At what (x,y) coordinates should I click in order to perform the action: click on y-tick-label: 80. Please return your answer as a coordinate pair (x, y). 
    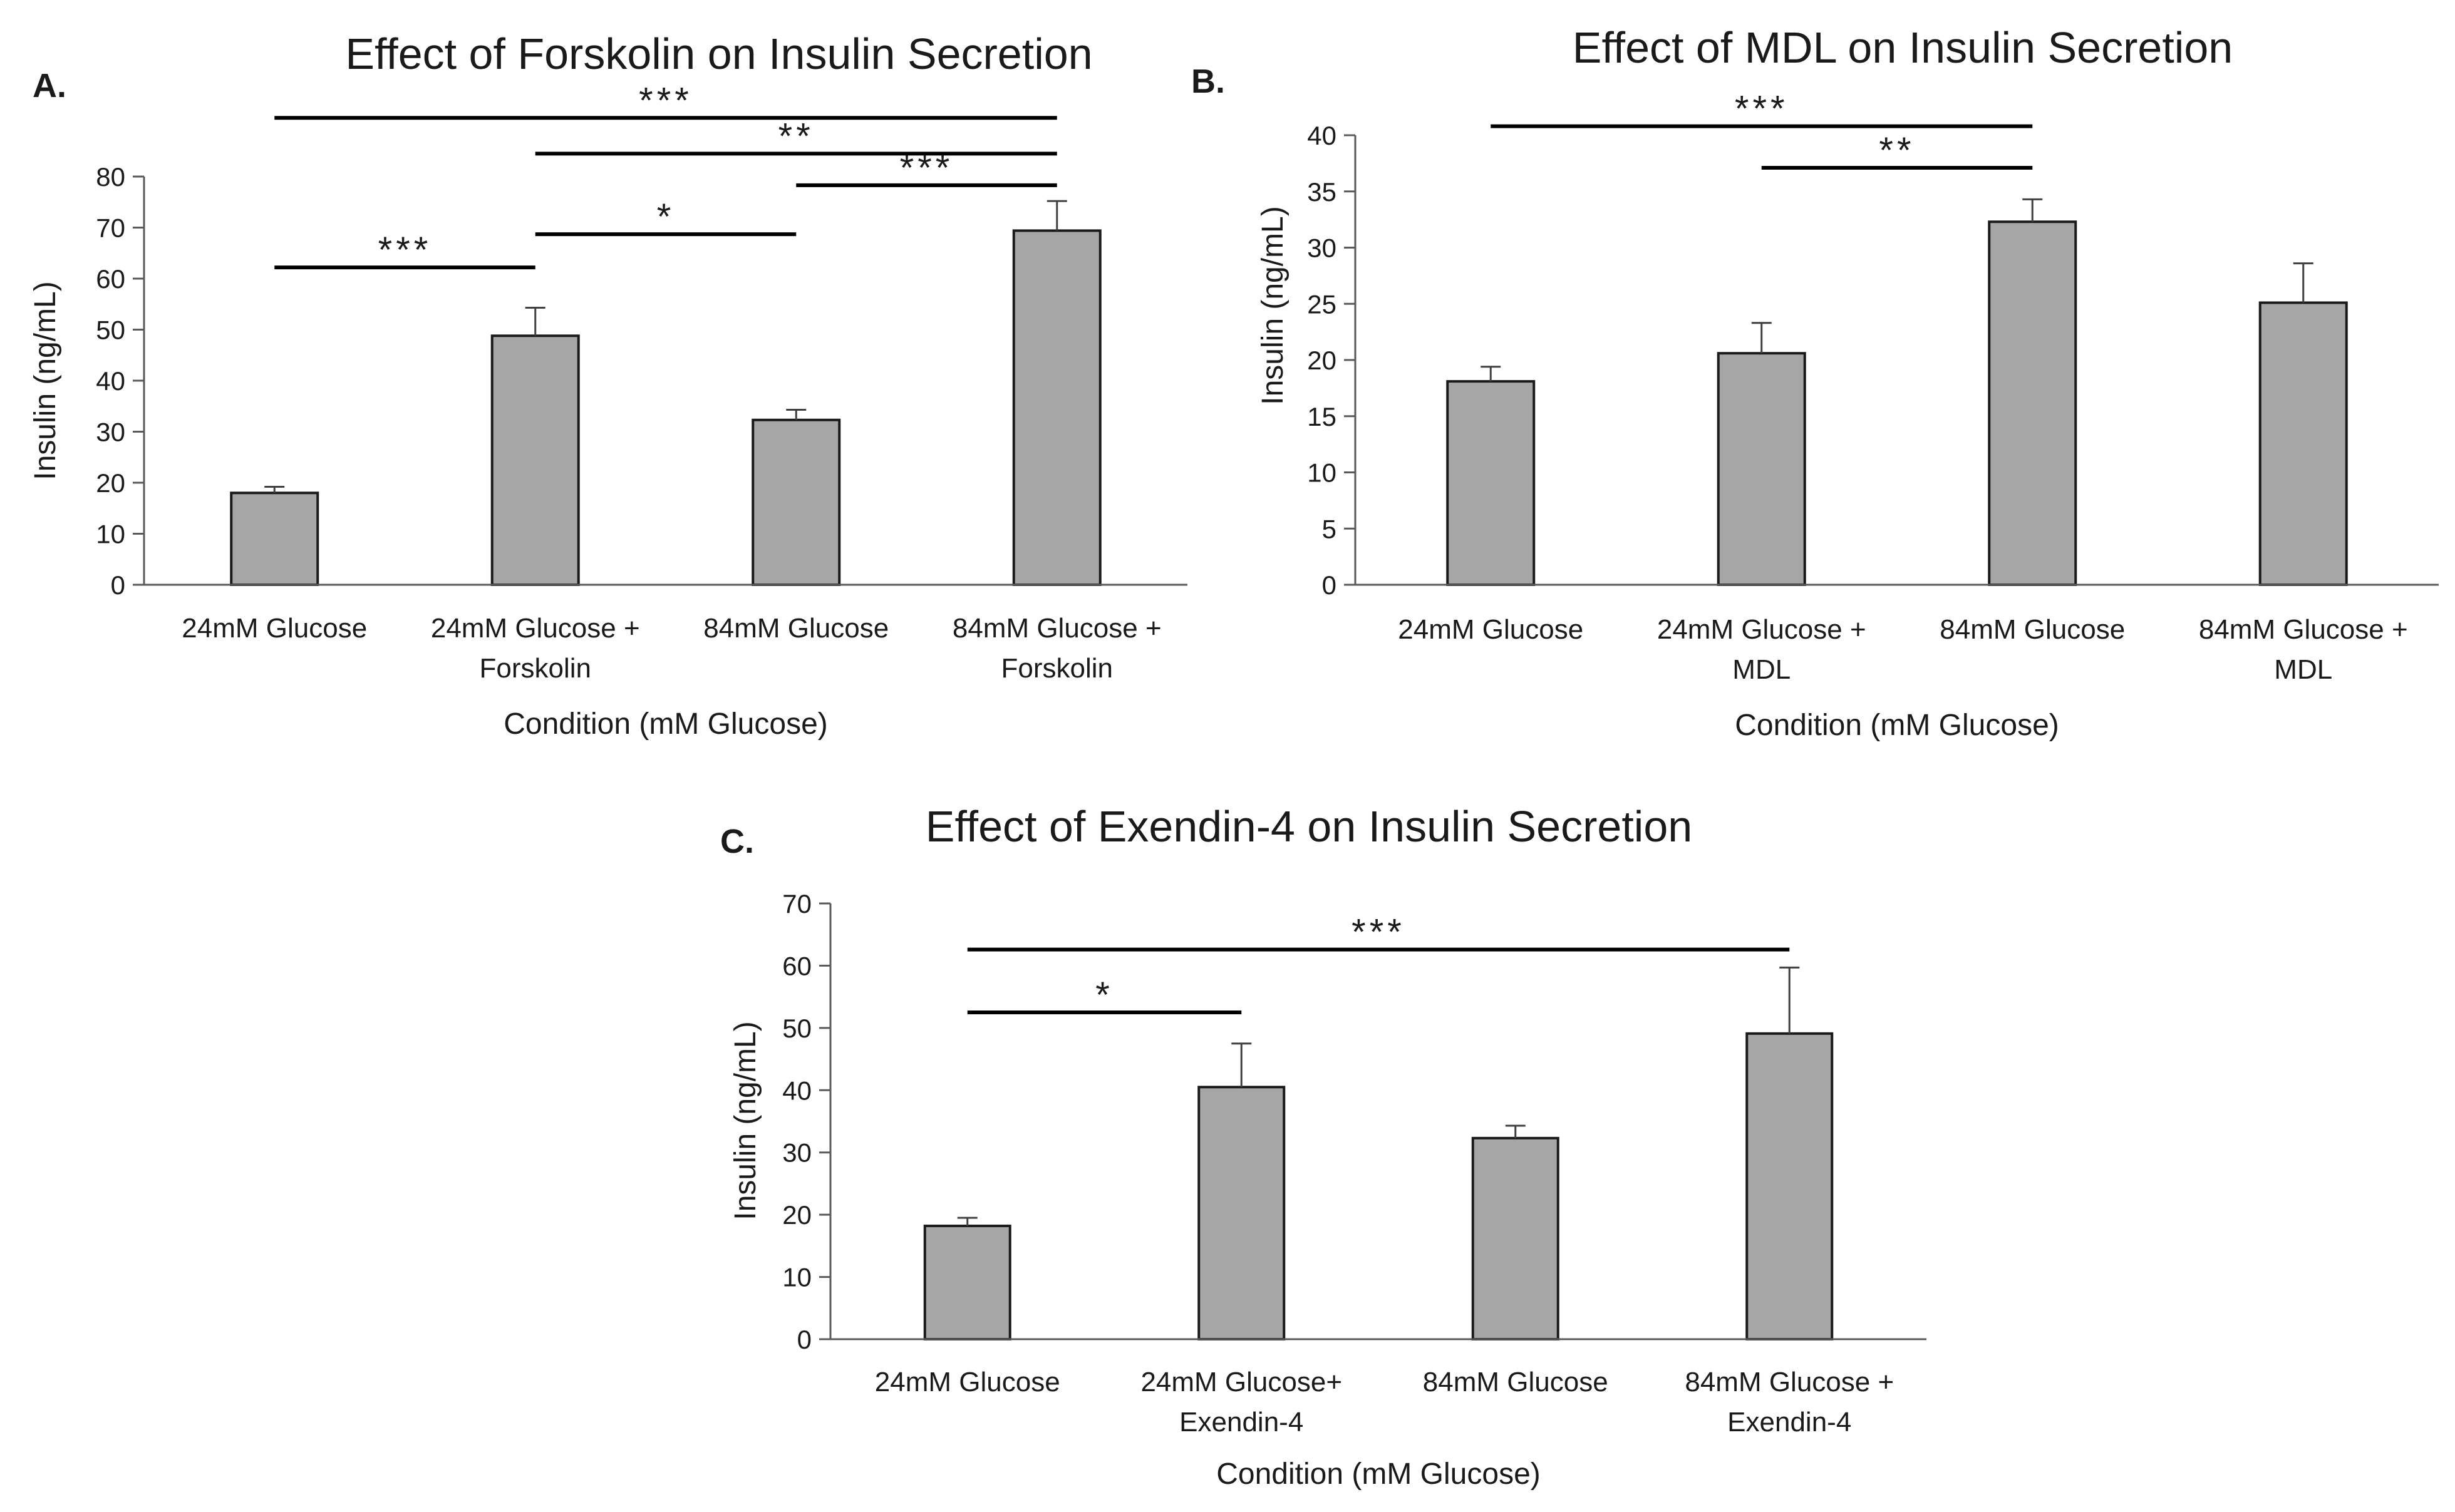
    Looking at the image, I should click on (111, 177).